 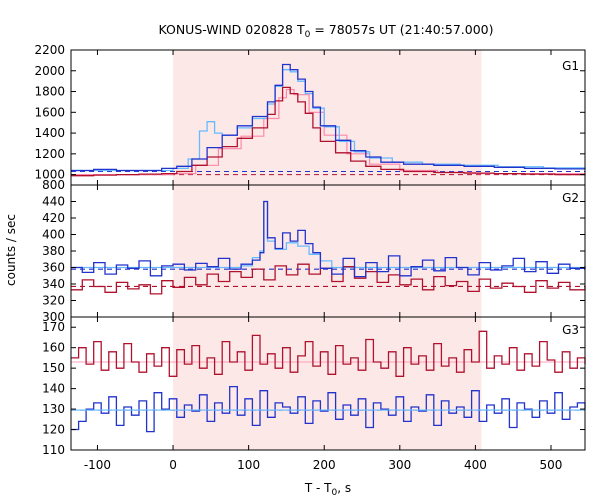 I want to click on x-tick-label: -100, so click(x=97, y=465).